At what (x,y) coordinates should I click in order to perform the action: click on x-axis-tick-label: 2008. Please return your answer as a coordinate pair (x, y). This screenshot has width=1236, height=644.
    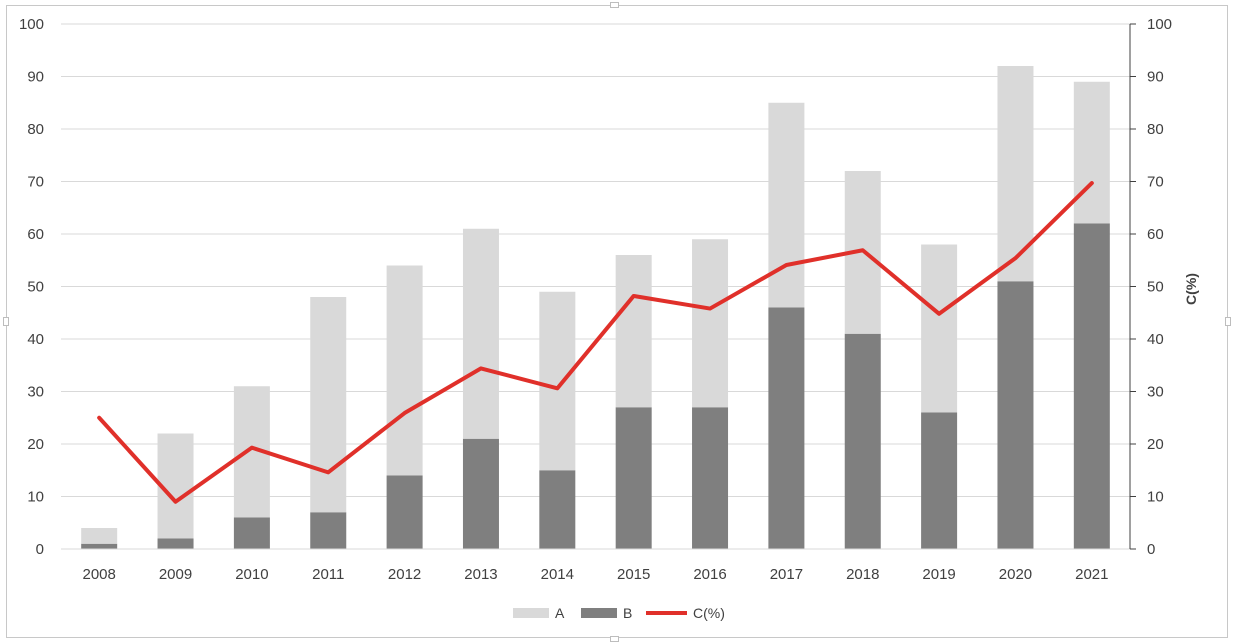
    Looking at the image, I should click on (98, 574).